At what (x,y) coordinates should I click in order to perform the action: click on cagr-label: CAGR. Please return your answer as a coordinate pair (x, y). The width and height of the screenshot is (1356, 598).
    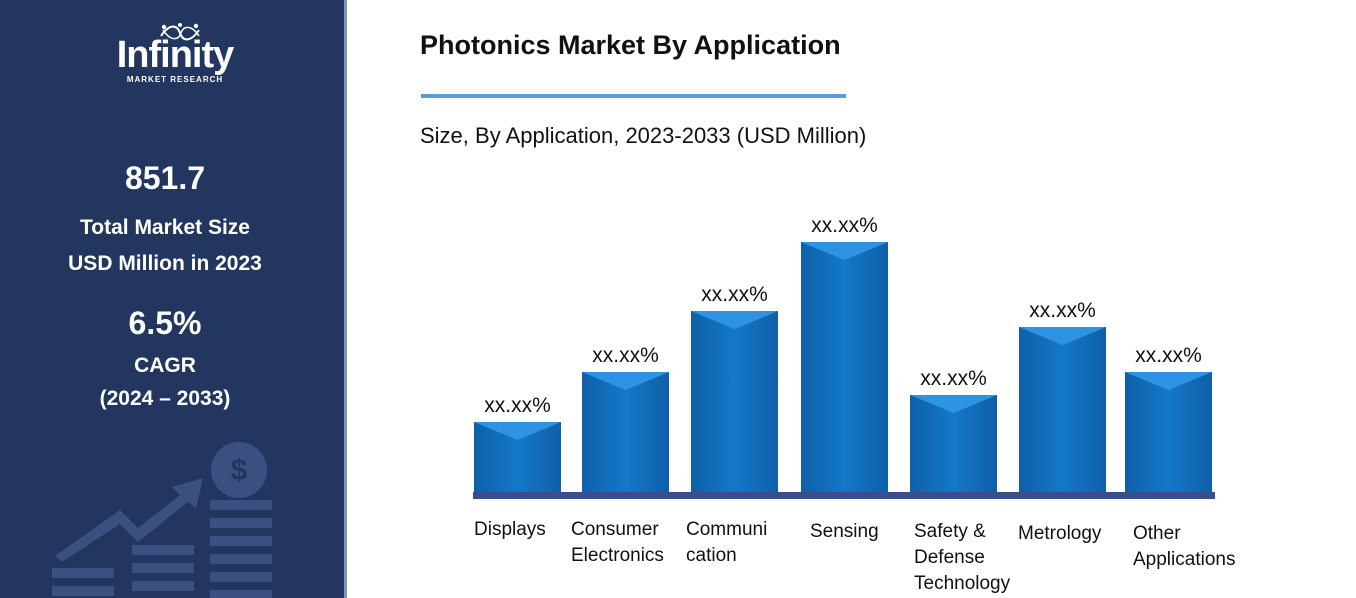
    Looking at the image, I should click on (165, 365).